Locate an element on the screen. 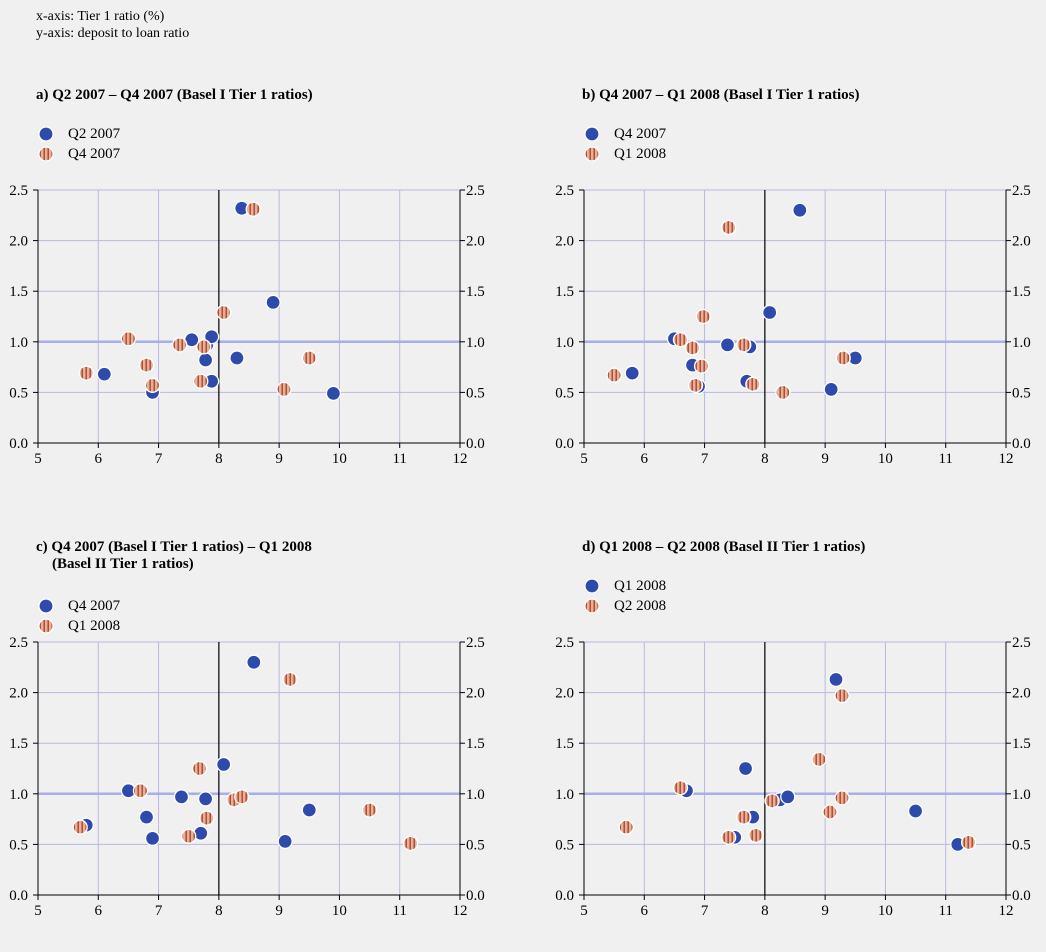 This screenshot has height=952, width=1046. x-tick-label: 11 is located at coordinates (945, 459).